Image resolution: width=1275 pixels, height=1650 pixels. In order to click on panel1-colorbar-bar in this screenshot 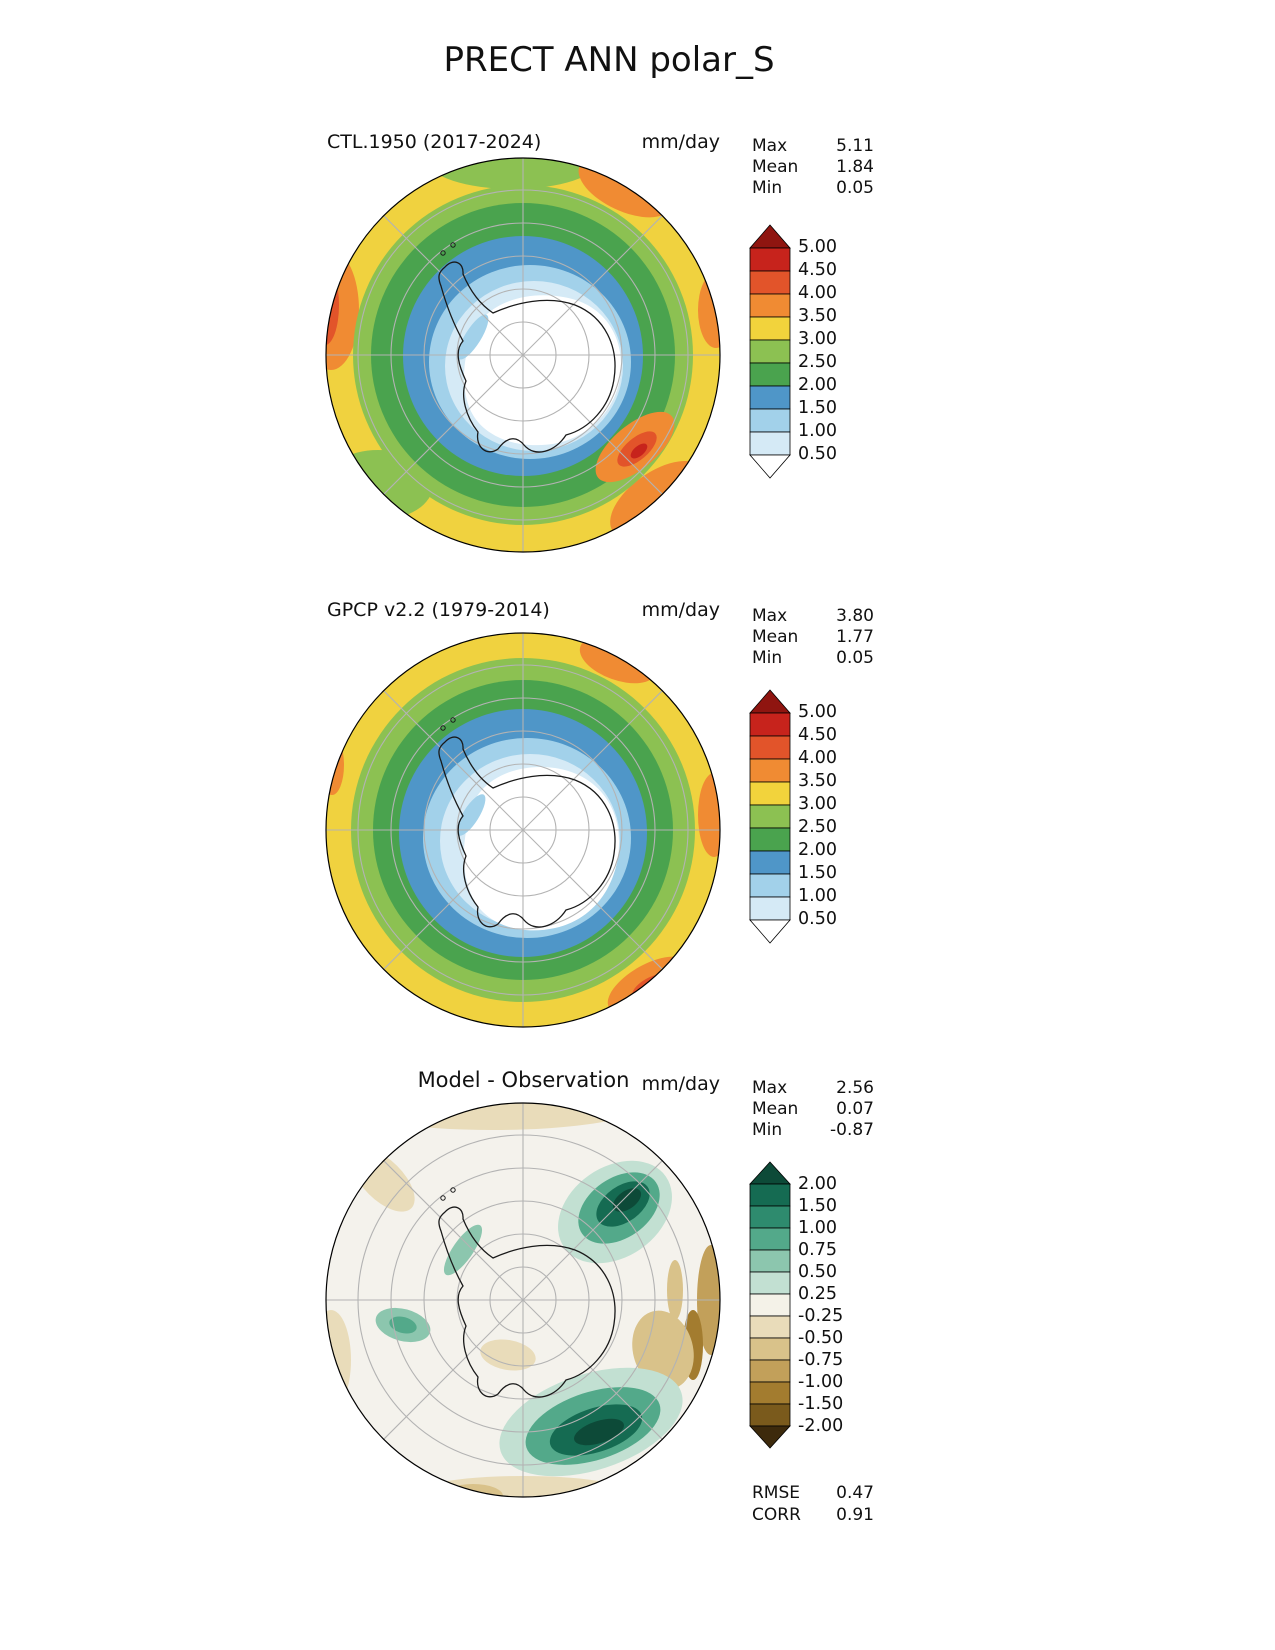, I will do `click(770, 351)`.